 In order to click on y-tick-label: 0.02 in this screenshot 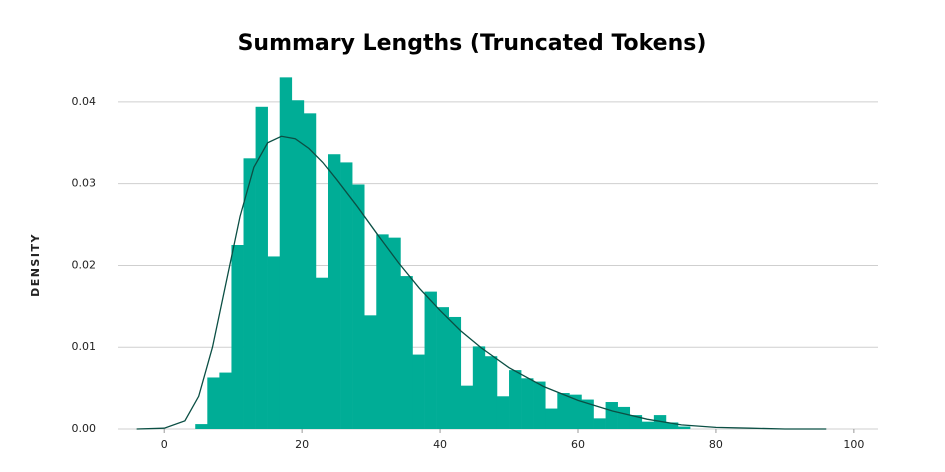, I will do `click(84, 264)`.